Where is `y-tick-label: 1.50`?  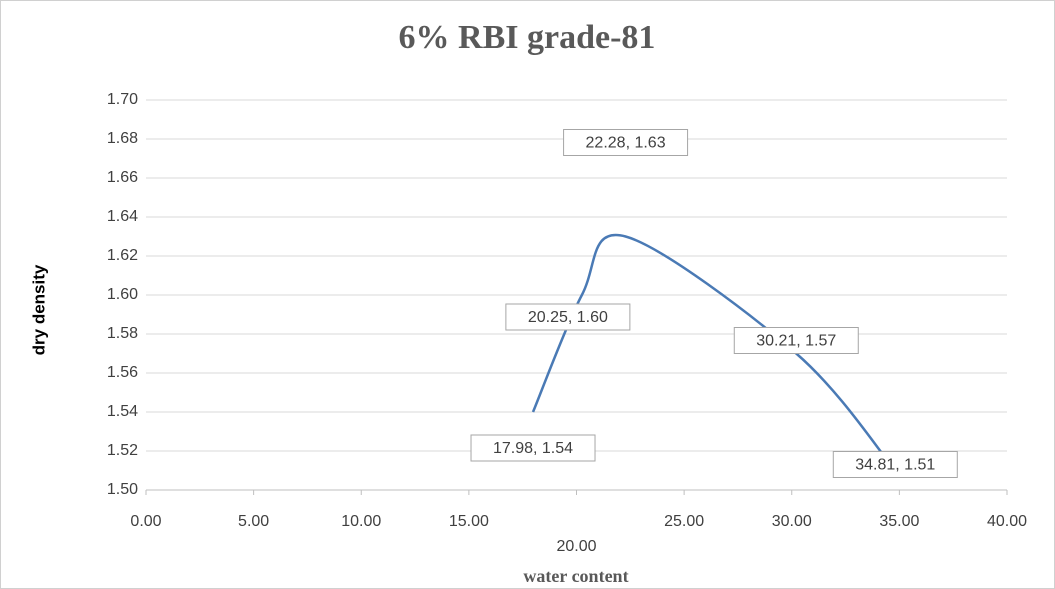
y-tick-label: 1.50 is located at coordinates (122, 489).